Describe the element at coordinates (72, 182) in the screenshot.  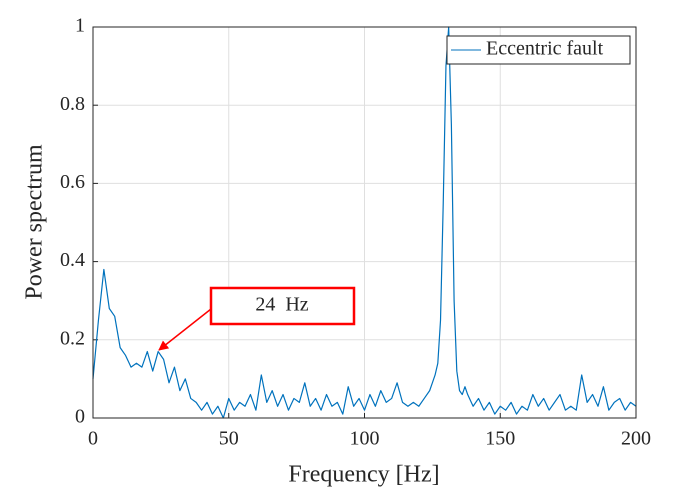
I see `y-tick-label: 0.6` at that location.